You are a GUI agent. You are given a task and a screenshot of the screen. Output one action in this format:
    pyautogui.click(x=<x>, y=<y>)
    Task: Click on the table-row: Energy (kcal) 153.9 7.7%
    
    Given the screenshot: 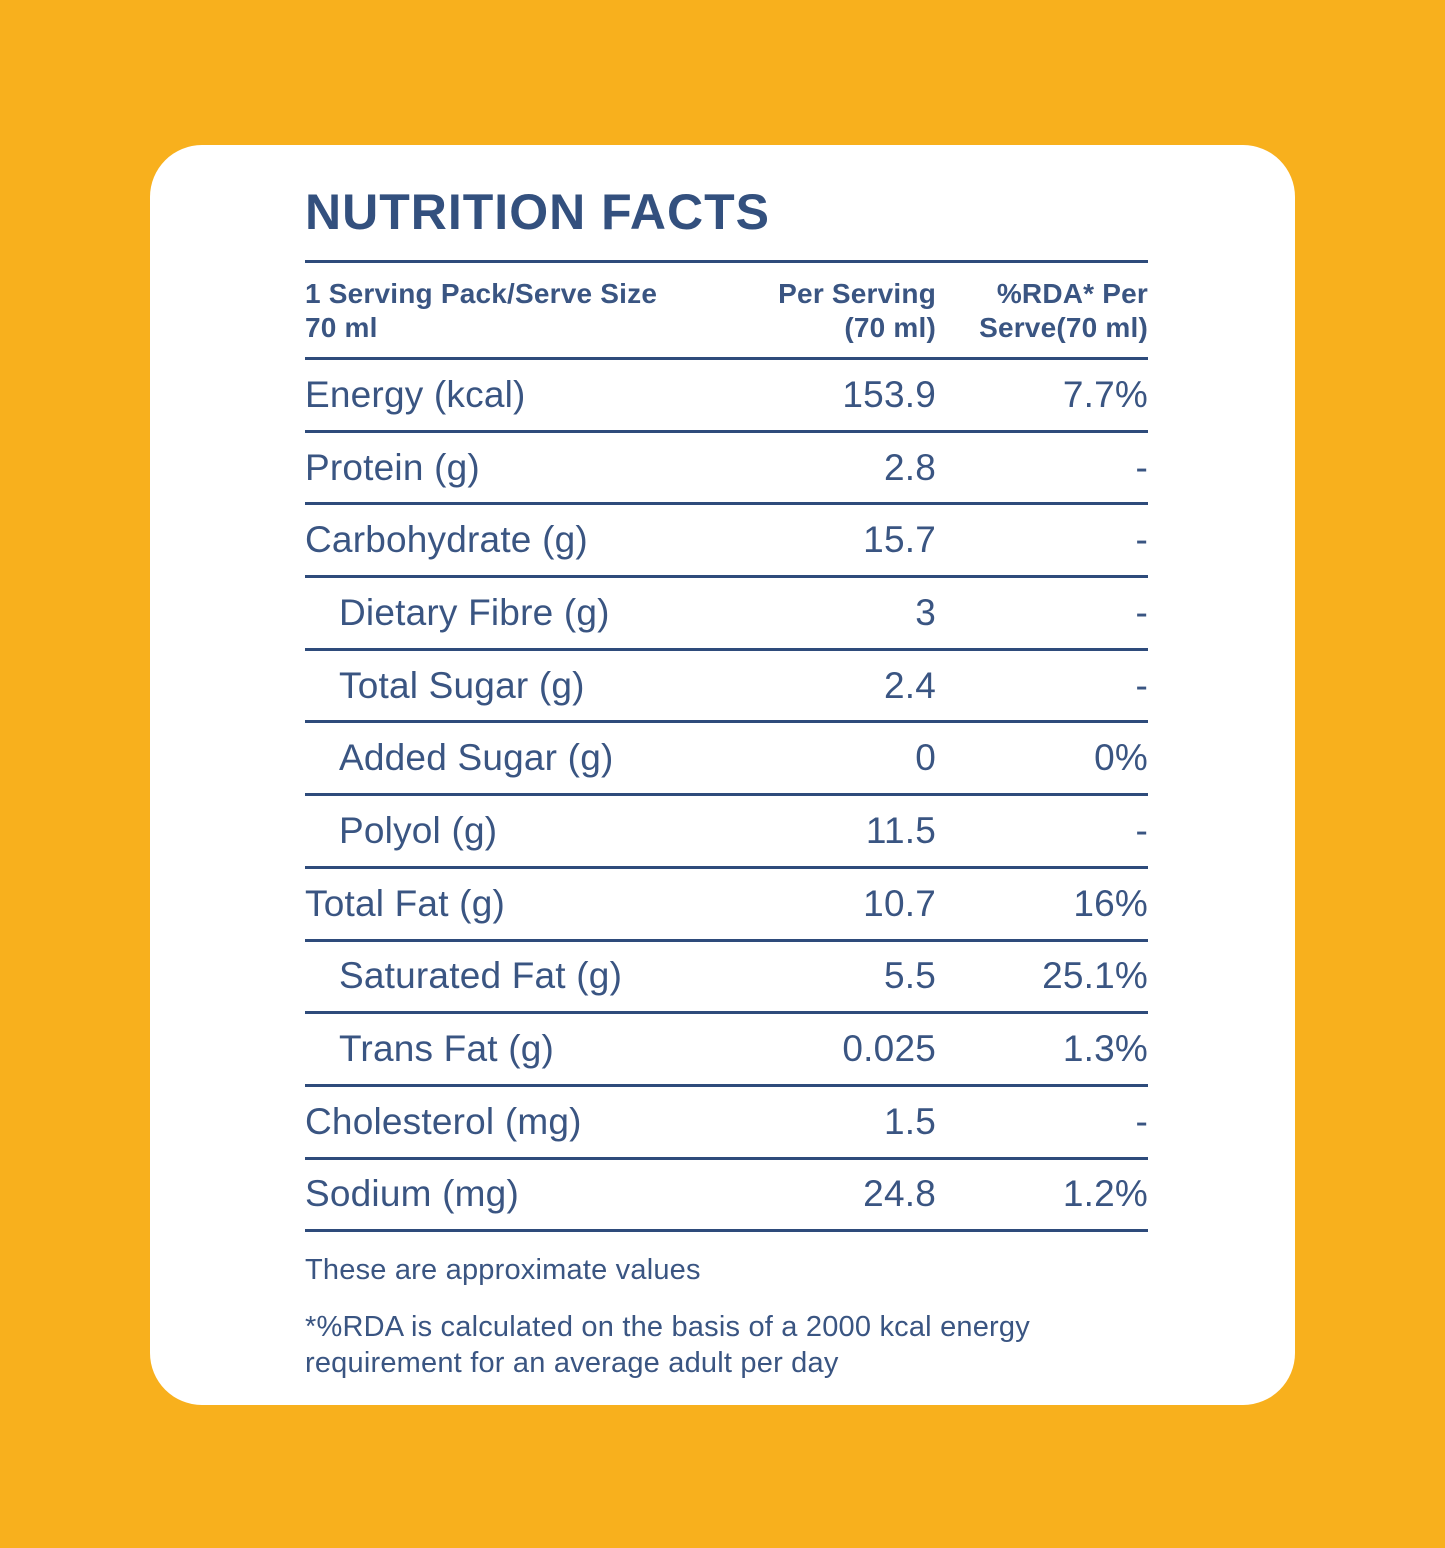 What is the action you would take?
    pyautogui.click(x=726, y=396)
    